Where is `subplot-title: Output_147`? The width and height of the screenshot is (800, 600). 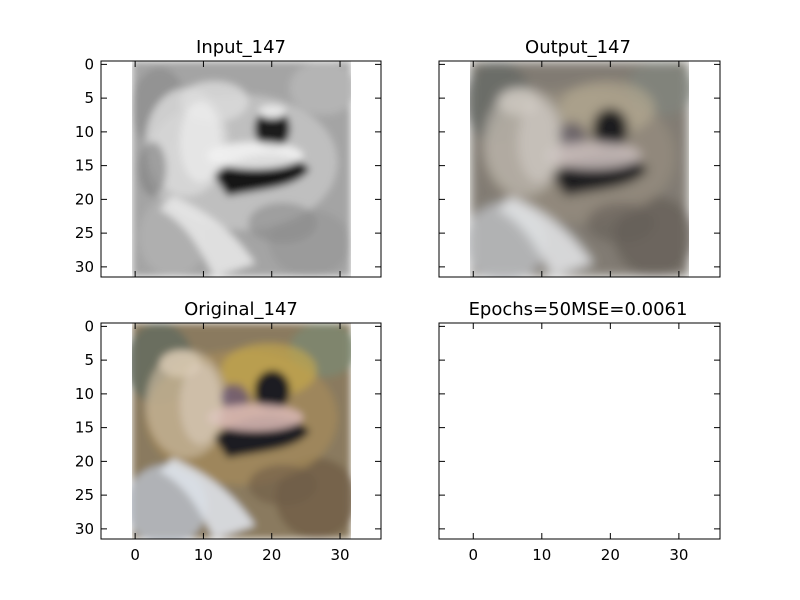 subplot-title: Output_147 is located at coordinates (578, 47).